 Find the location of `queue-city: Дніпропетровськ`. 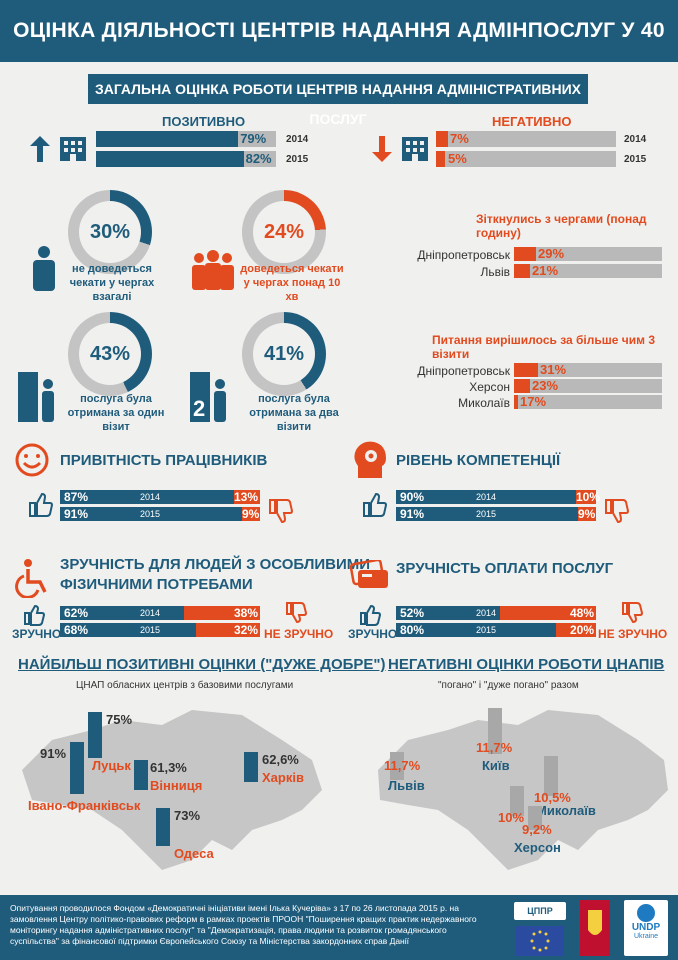

queue-city: Дніпропетровськ is located at coordinates (463, 255).